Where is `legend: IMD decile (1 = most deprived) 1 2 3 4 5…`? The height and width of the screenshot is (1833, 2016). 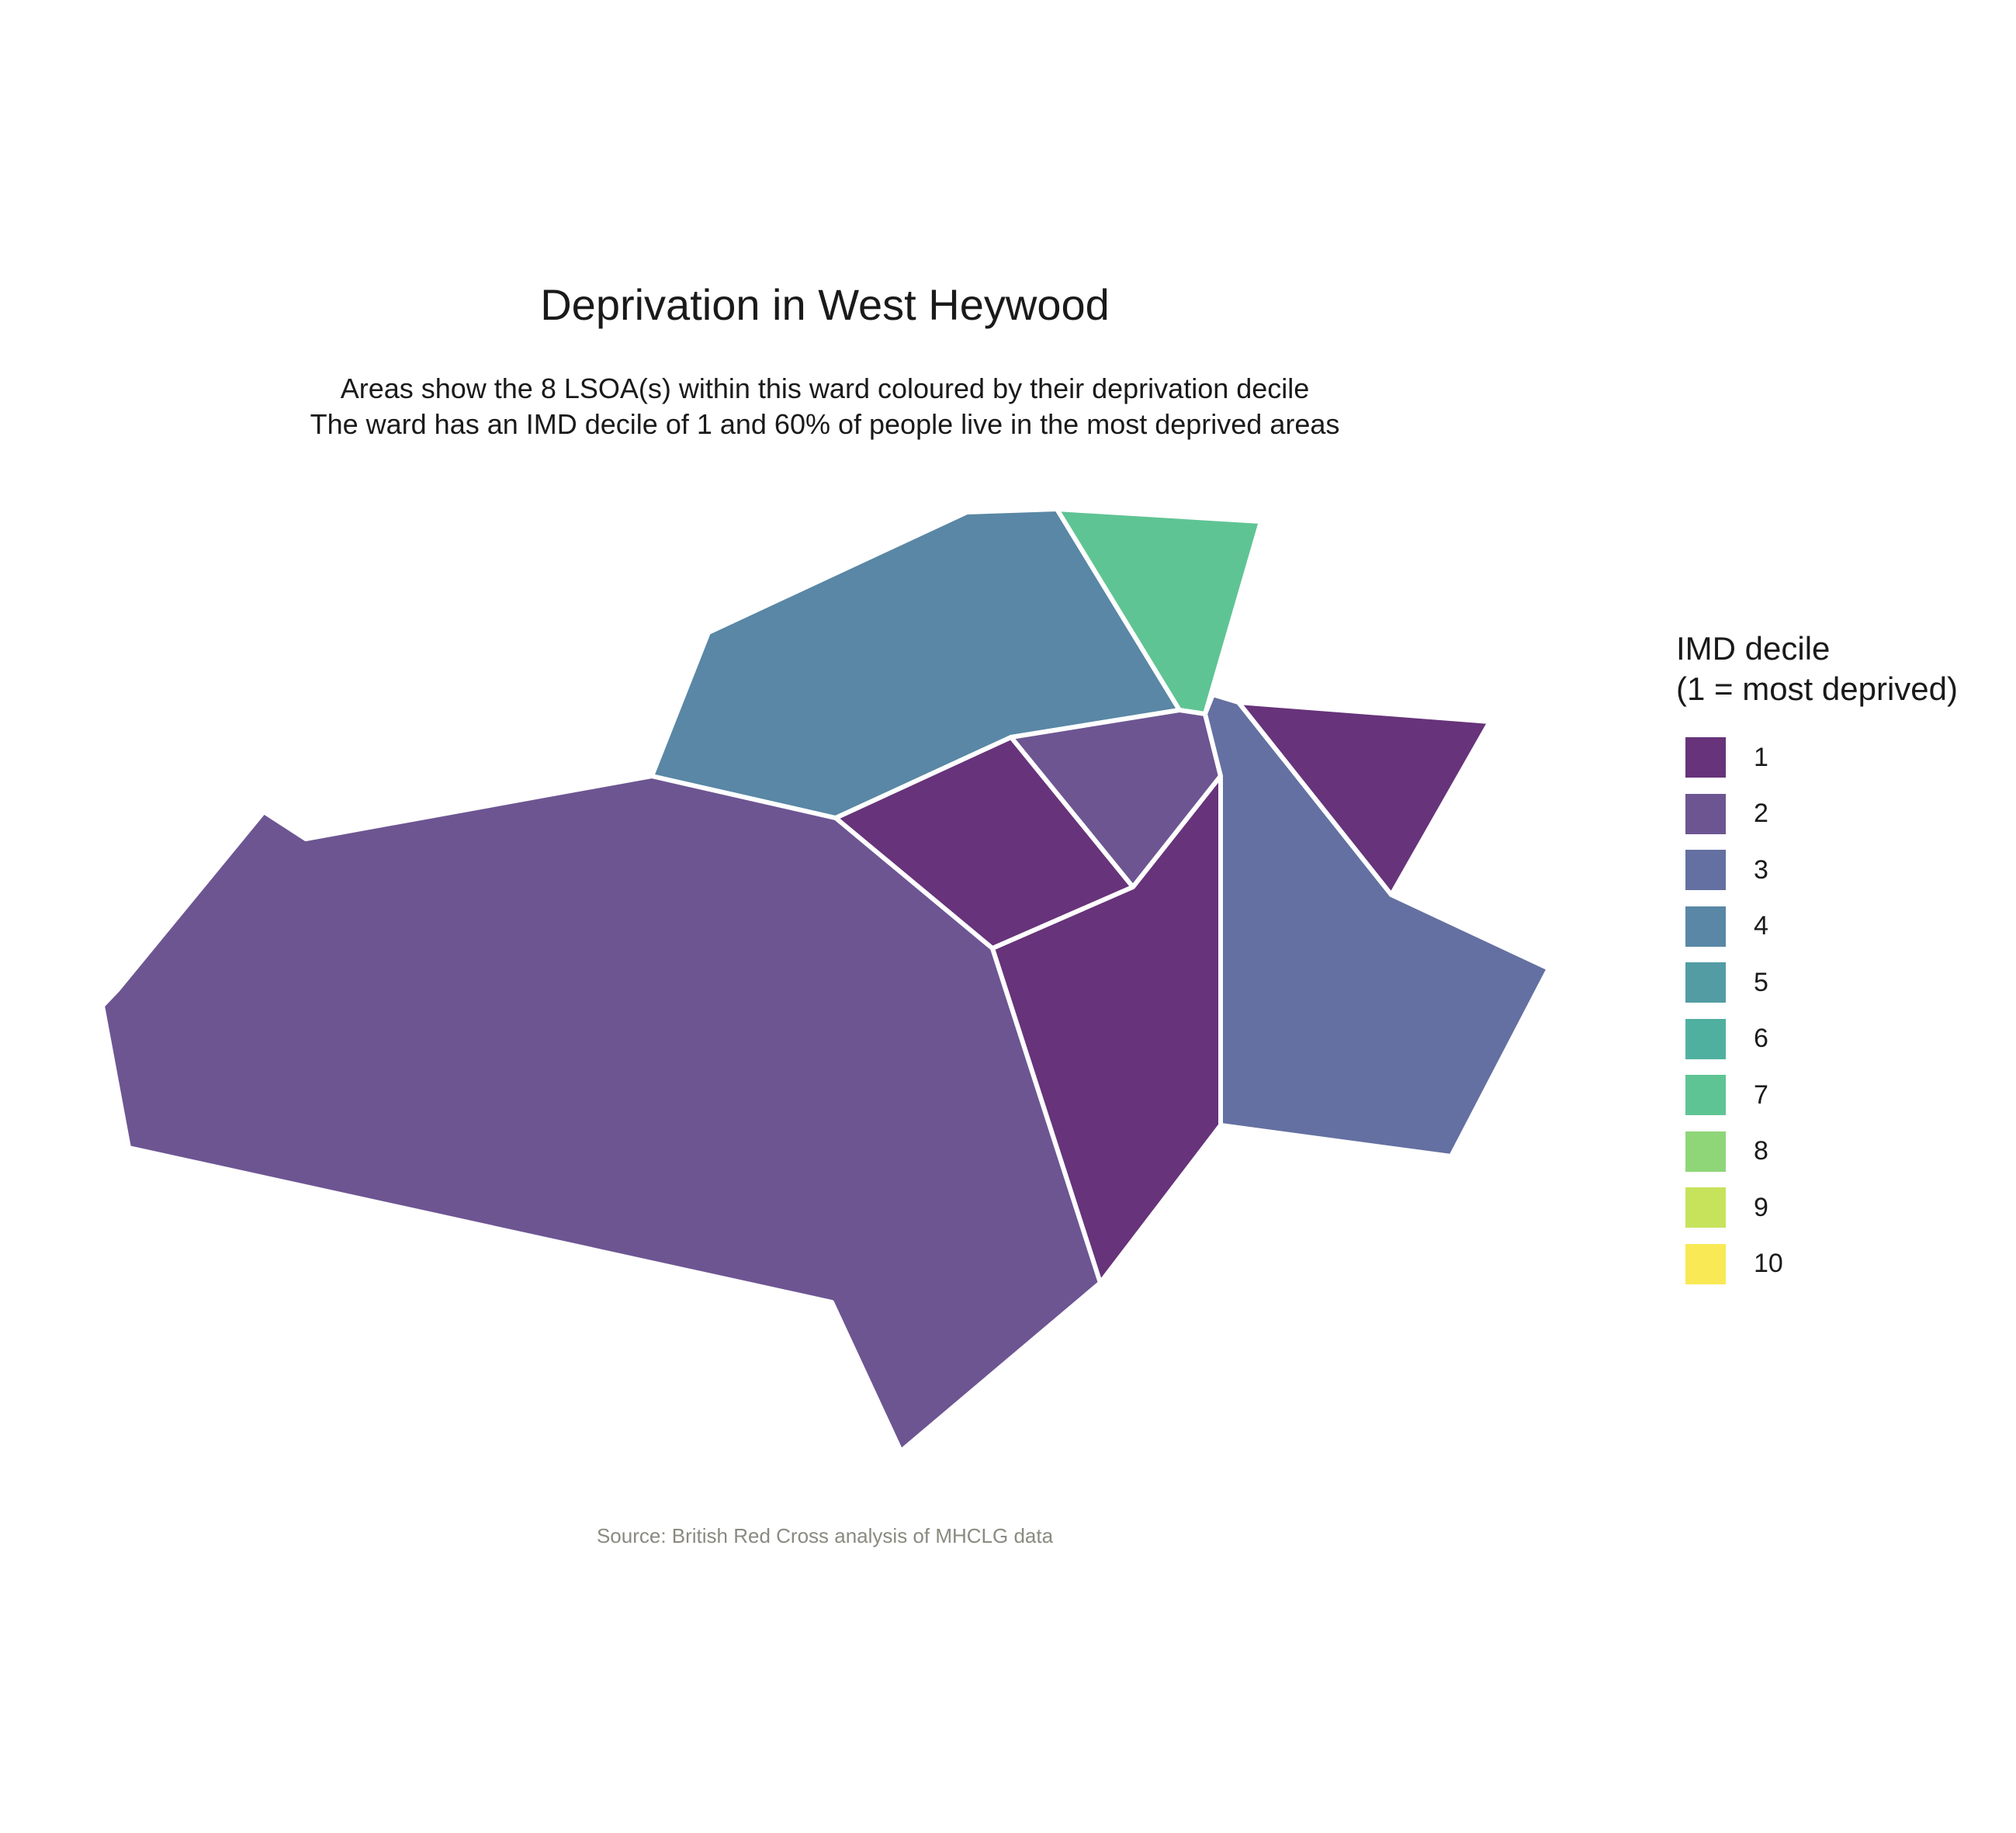
legend: IMD decile (1 = most deprived) 1 2 3 4 5… is located at coordinates (1817, 960).